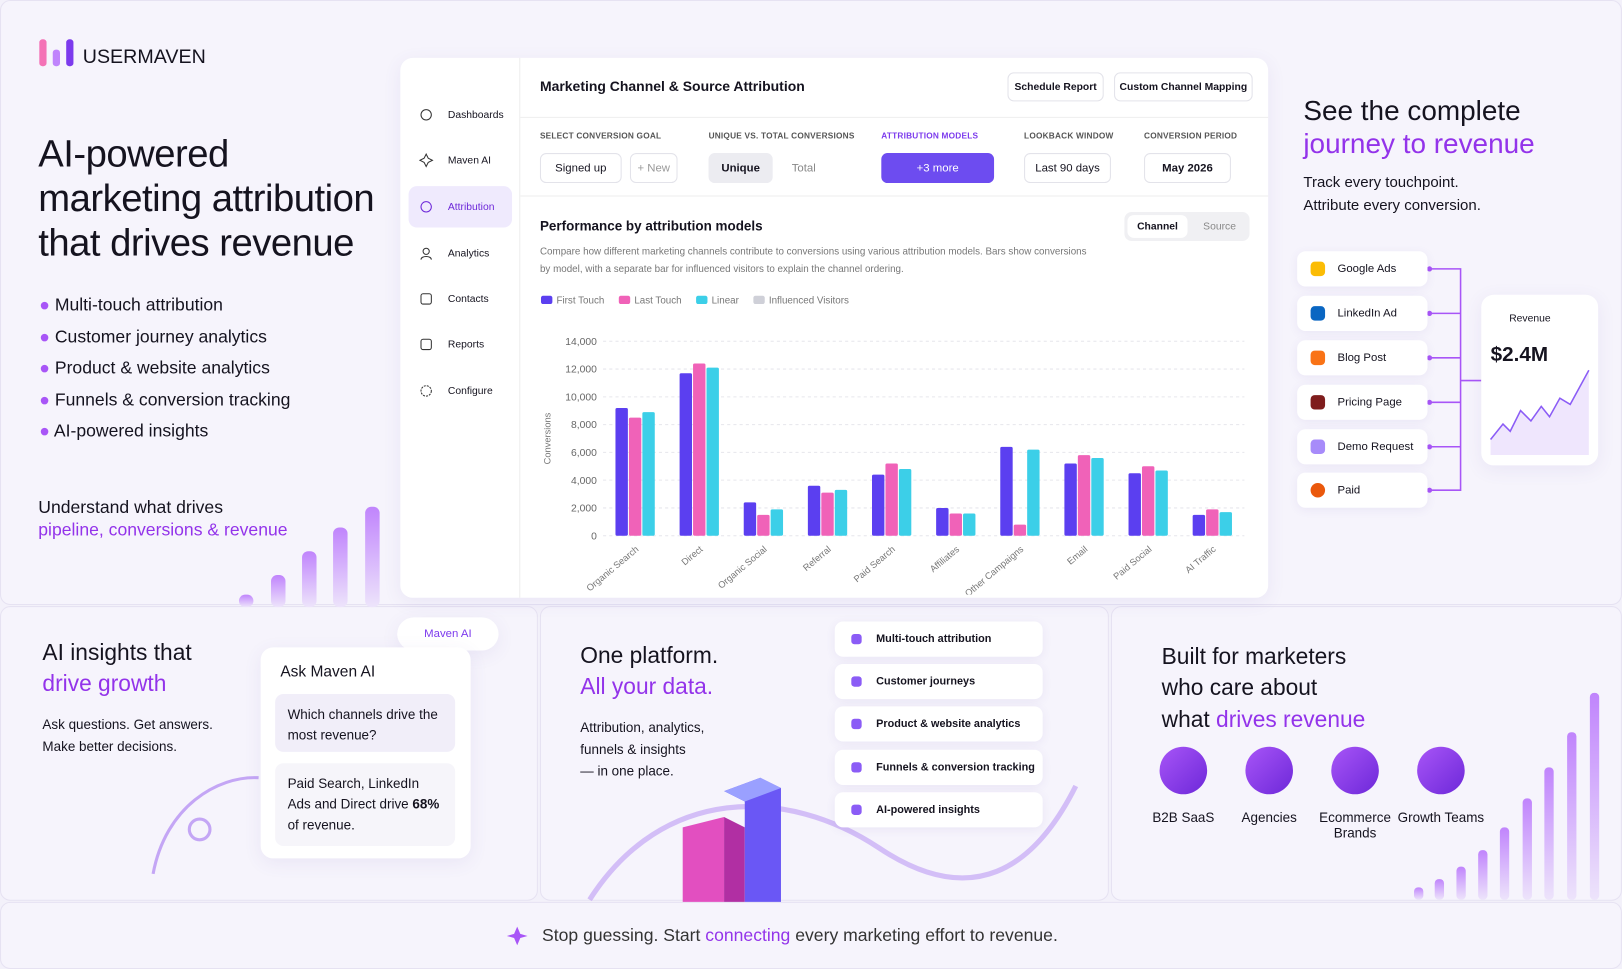 Image resolution: width=1622 pixels, height=969 pixels. I want to click on audience-title: who care about, so click(1239, 687).